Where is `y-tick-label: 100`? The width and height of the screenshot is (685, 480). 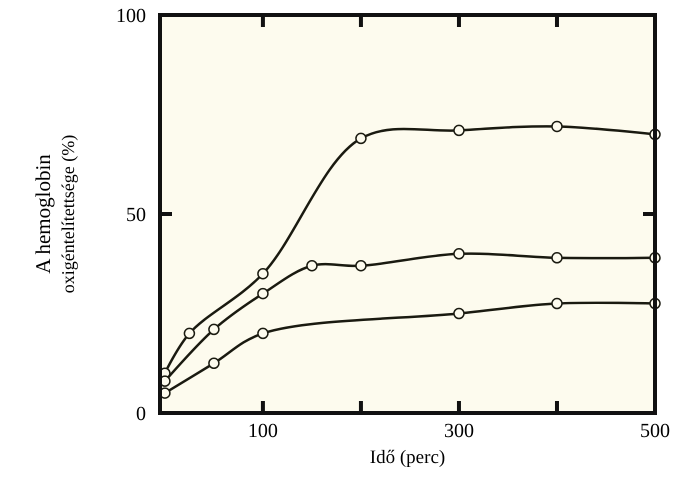 y-tick-label: 100 is located at coordinates (131, 16).